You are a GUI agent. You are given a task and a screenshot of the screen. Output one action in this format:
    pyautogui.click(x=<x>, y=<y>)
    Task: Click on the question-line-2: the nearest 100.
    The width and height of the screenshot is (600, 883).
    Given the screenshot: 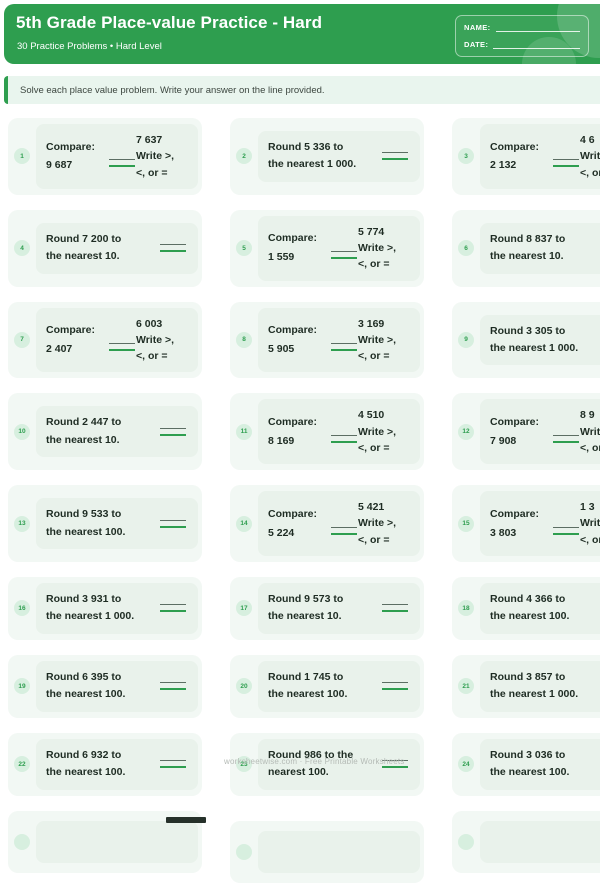 What is the action you would take?
    pyautogui.click(x=530, y=616)
    